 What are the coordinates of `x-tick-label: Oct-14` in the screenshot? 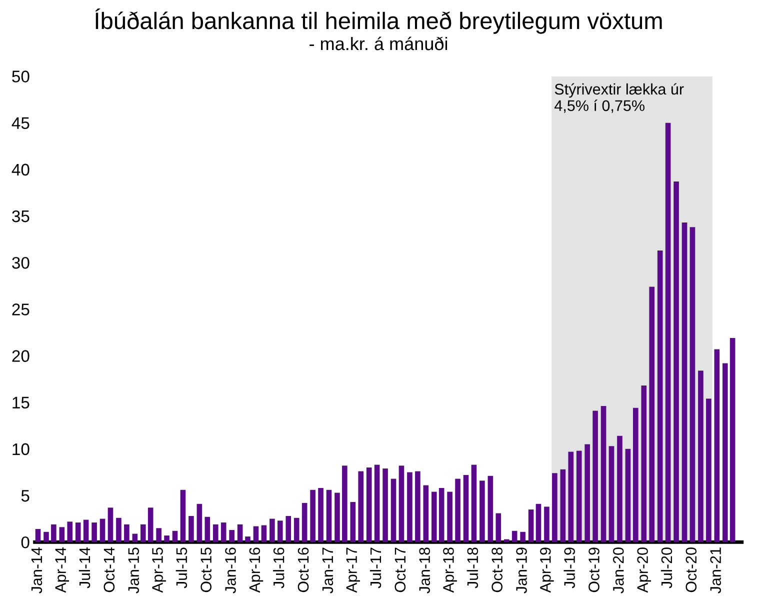 It's located at (109, 569).